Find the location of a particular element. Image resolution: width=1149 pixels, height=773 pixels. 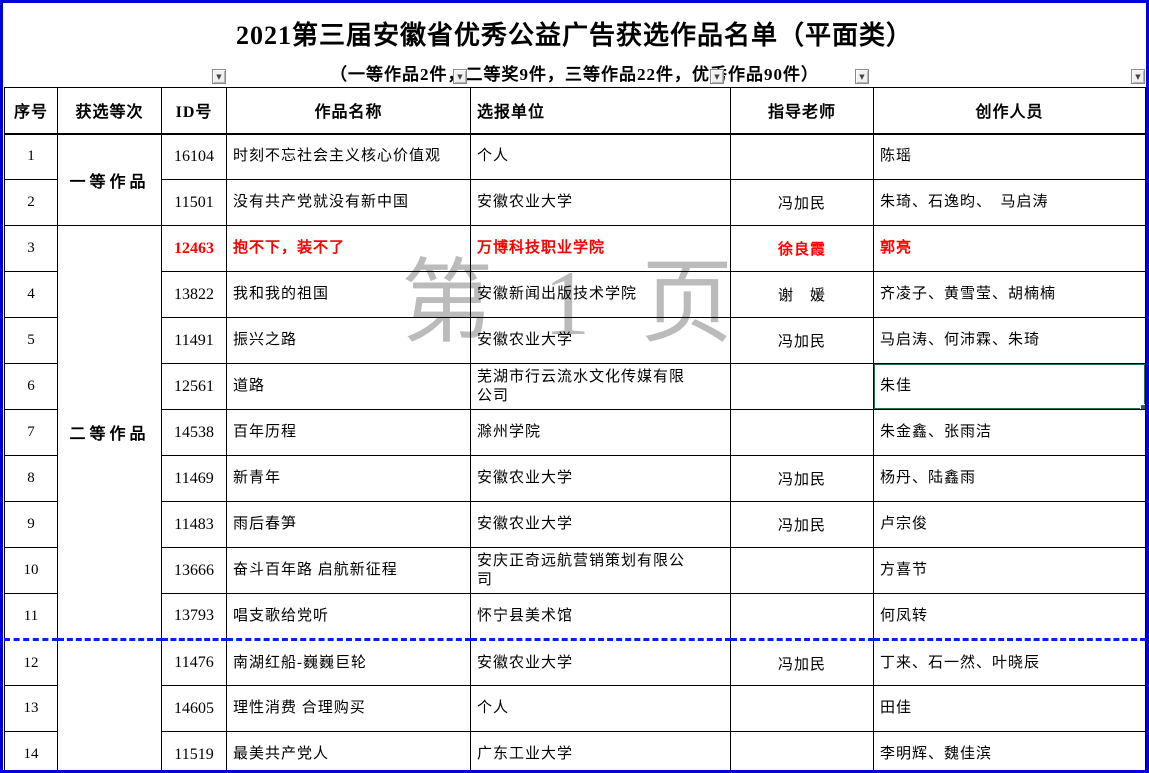

cell-creators: 何凤转 is located at coordinates (1009, 616).